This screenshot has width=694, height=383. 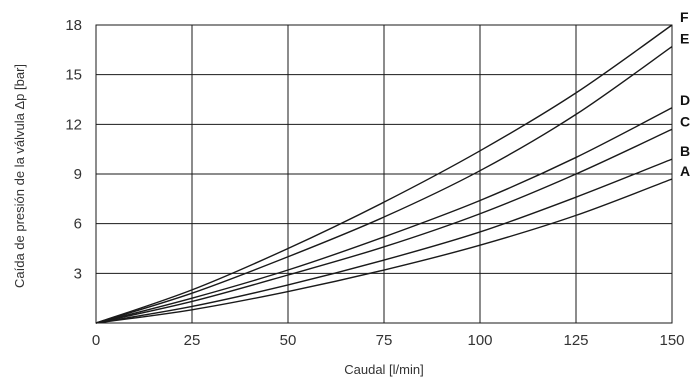 I want to click on series-label-a: A, so click(x=685, y=171).